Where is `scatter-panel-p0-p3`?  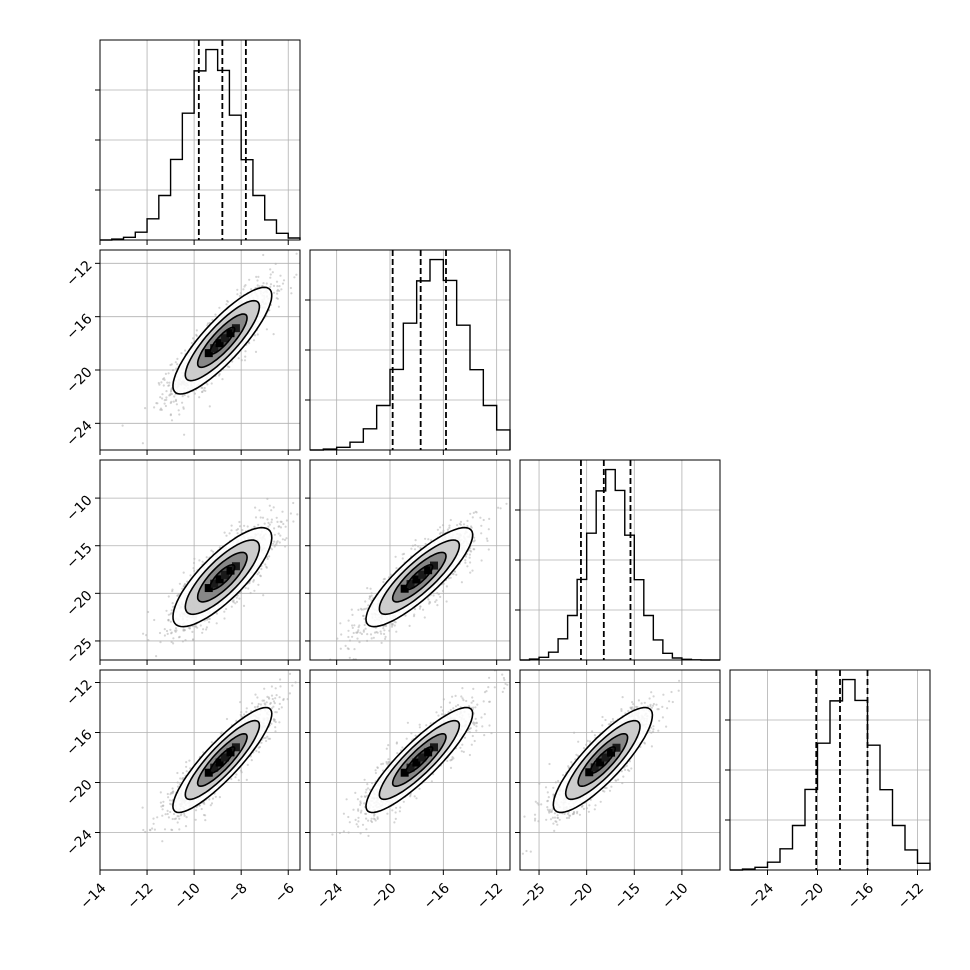 scatter-panel-p0-p3 is located at coordinates (198, 772).